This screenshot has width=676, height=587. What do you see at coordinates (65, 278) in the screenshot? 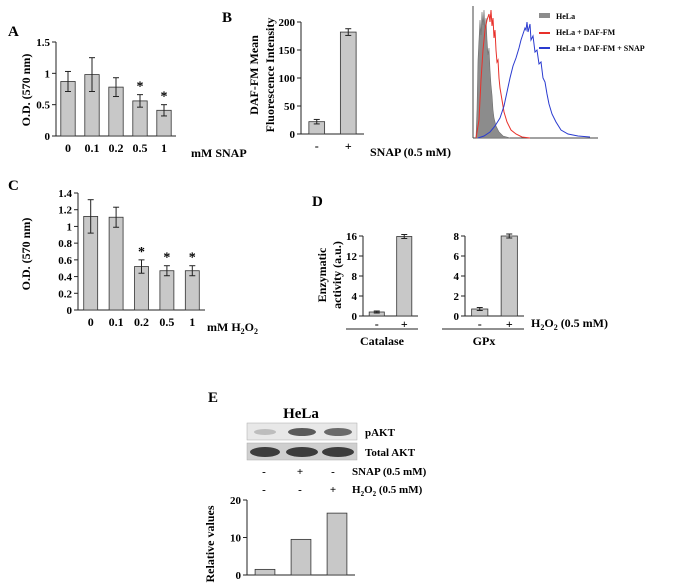
I see `y-tick-label: 0.4` at bounding box center [65, 278].